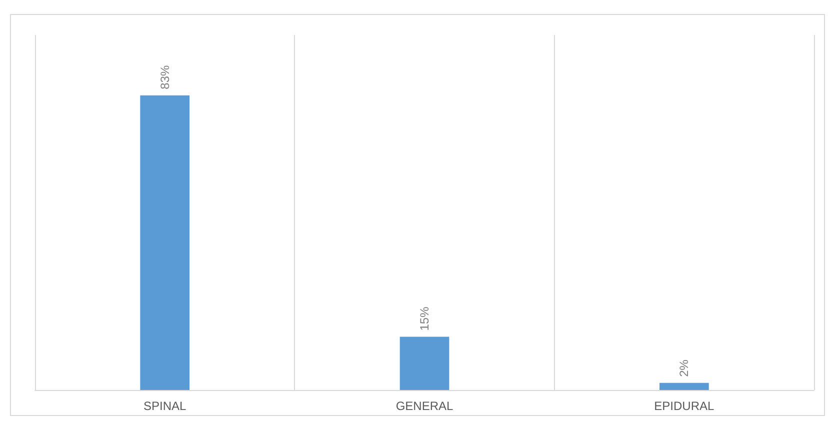 This screenshot has height=424, width=829. Describe the element at coordinates (164, 406) in the screenshot. I see `x-tick-label: SPINAL` at that location.